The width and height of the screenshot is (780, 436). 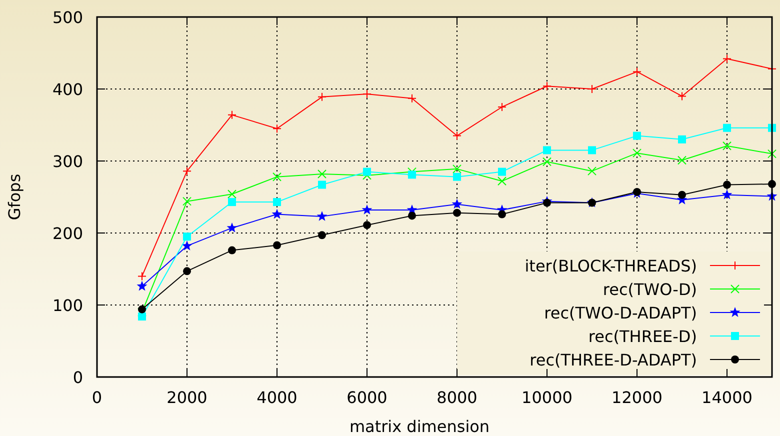 What do you see at coordinates (547, 397) in the screenshot?
I see `x-tick-label: 10000` at bounding box center [547, 397].